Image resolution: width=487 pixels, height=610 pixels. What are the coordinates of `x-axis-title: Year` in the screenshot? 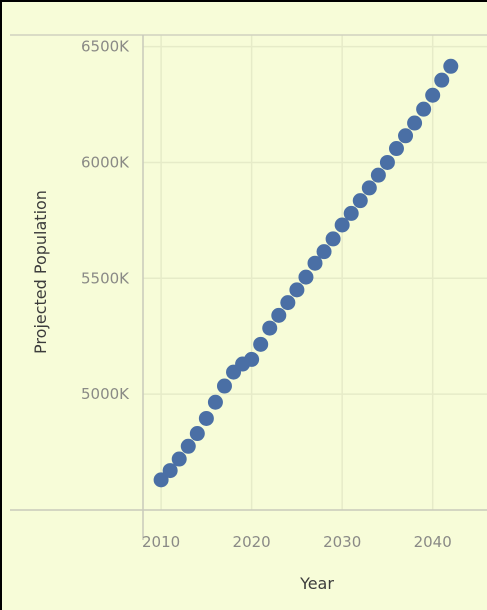 It's located at (316, 583).